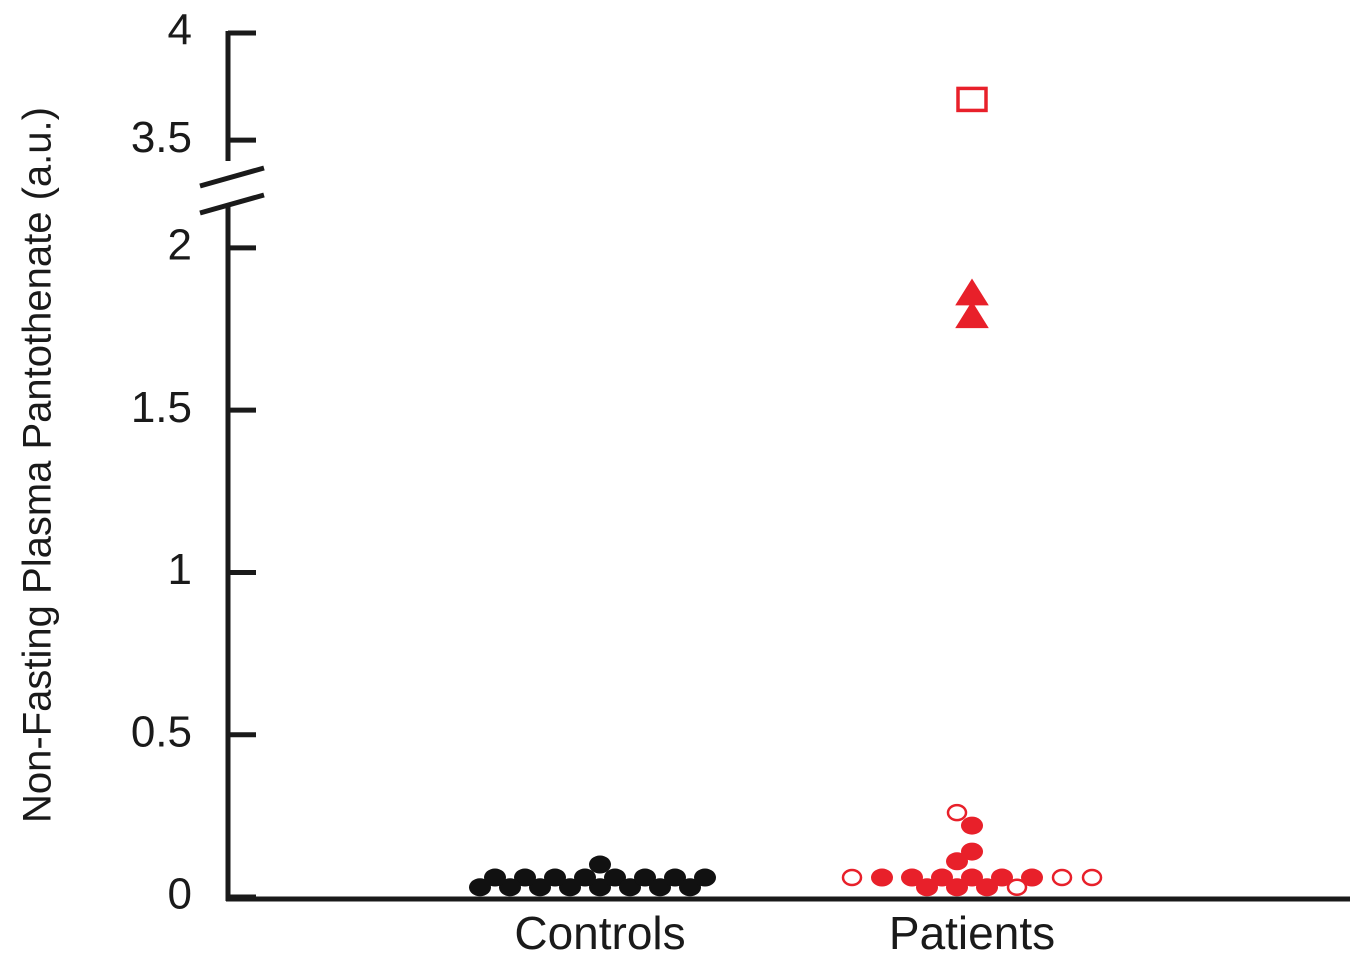  Describe the element at coordinates (38, 465) in the screenshot. I see `y-axis-label: Non-Fasting Plasma Pantothenate (a.u.)` at that location.